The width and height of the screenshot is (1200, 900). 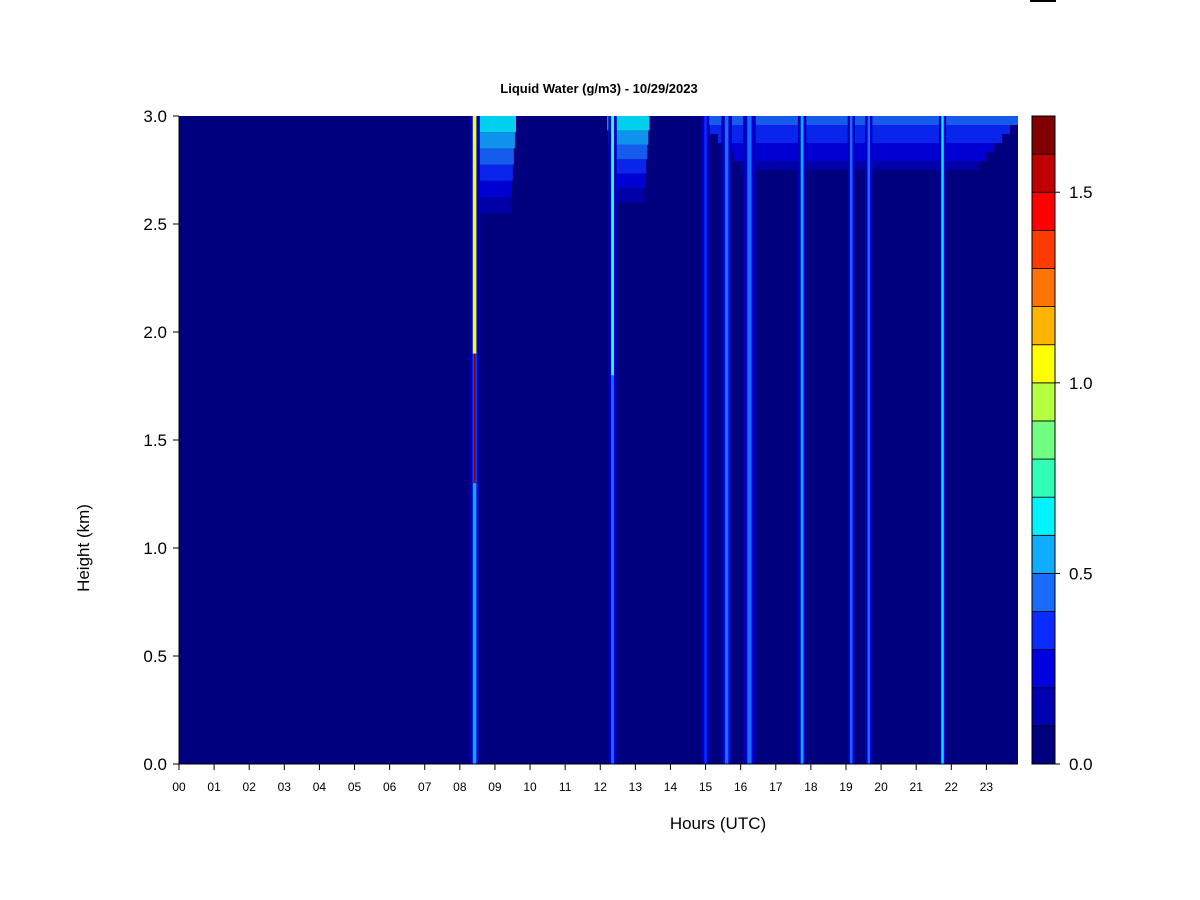 I want to click on y-tick-label: 2.0, so click(x=155, y=332).